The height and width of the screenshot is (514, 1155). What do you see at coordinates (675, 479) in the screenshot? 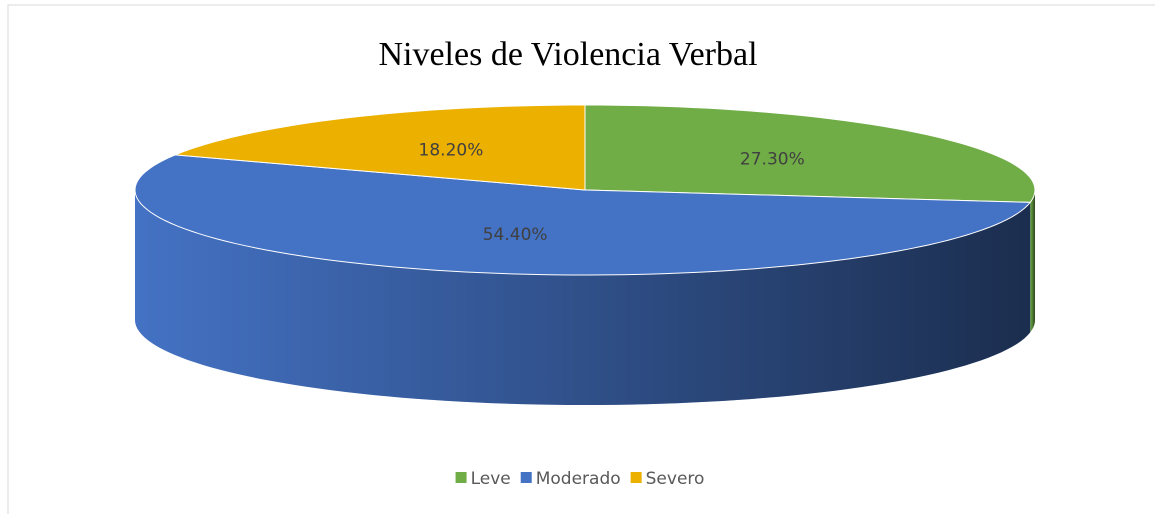
I see `legend-label: Severo` at bounding box center [675, 479].